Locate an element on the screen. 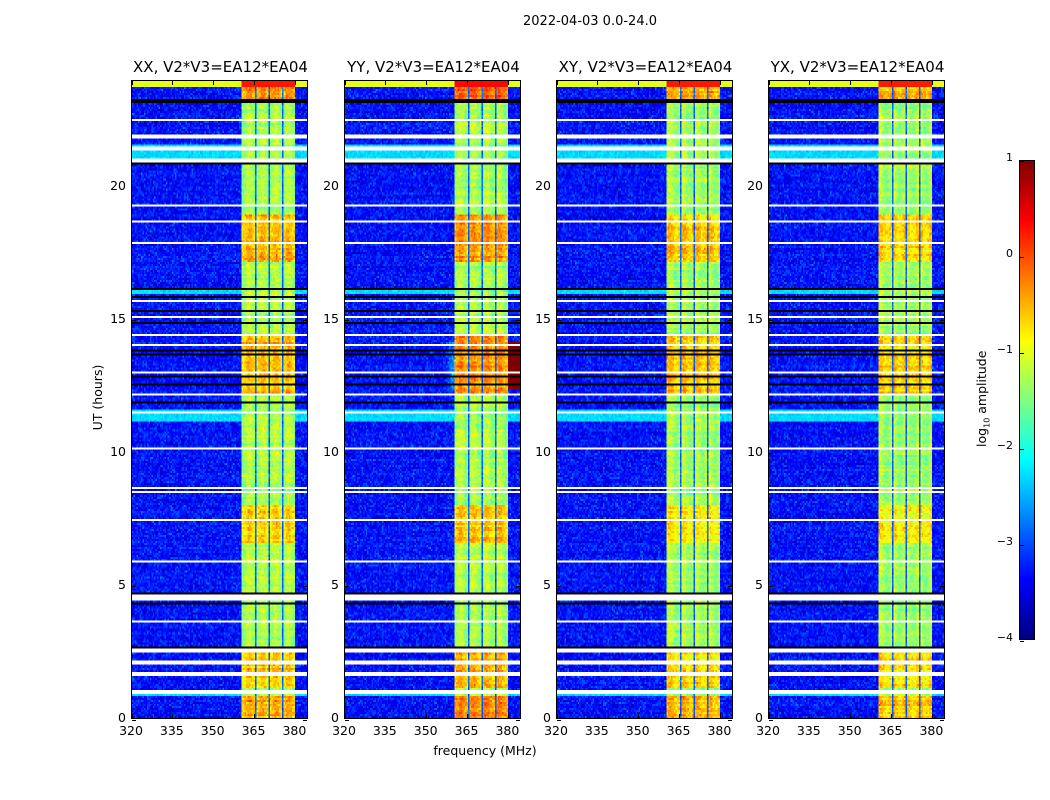  colorbar-label-sub: 10 is located at coordinates (987, 422).